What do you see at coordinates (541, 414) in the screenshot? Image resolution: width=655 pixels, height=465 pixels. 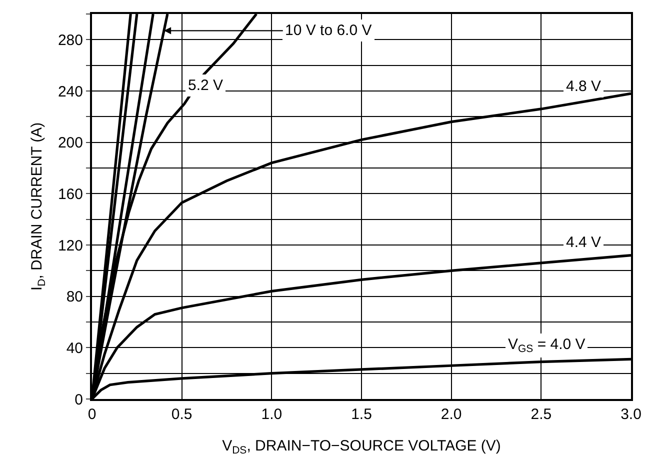 I see `x-tick-label: 2.5` at bounding box center [541, 414].